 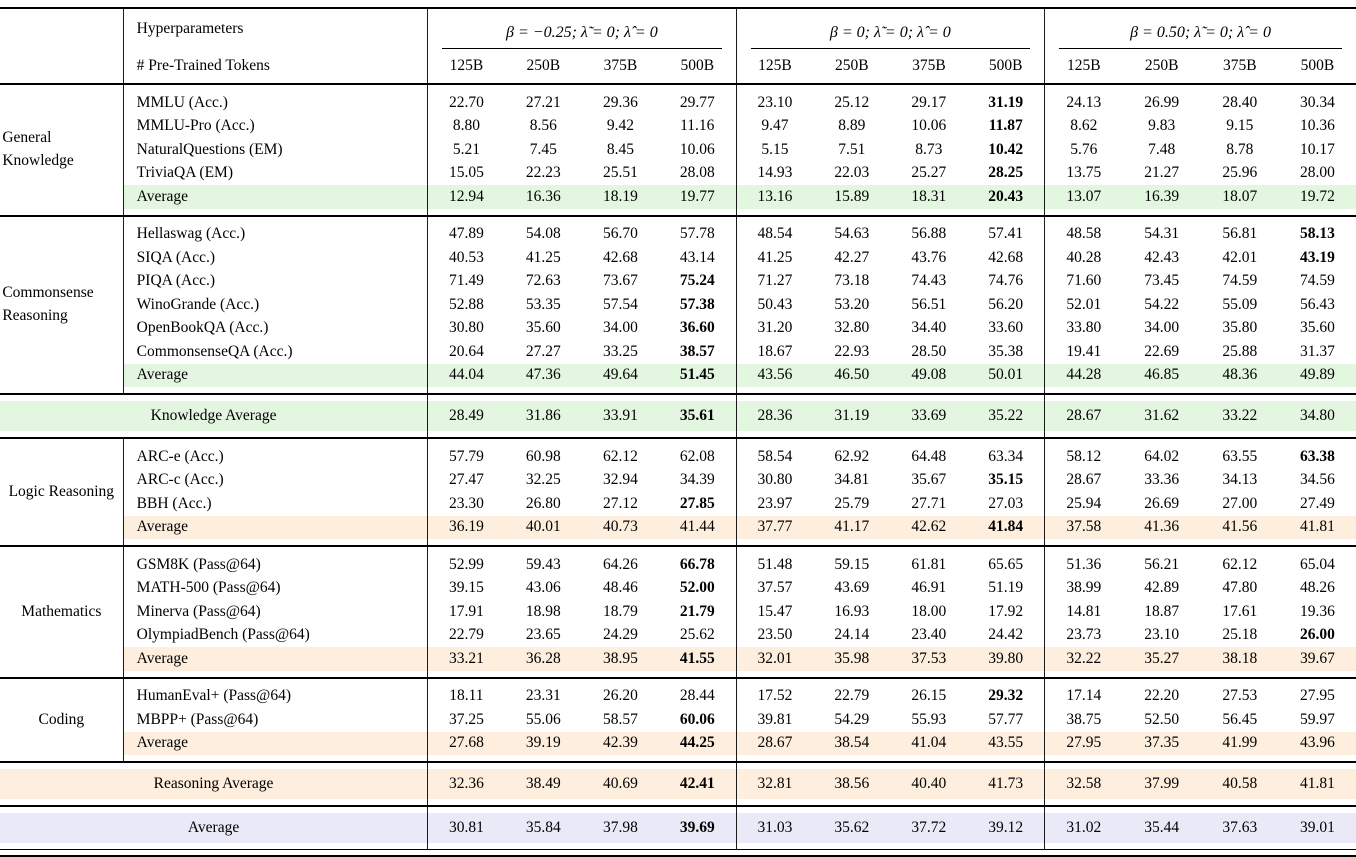 What do you see at coordinates (890, 28) in the screenshot?
I see `group-header-2: β = 0; λ̃ = 0; λ̂ = 0` at bounding box center [890, 28].